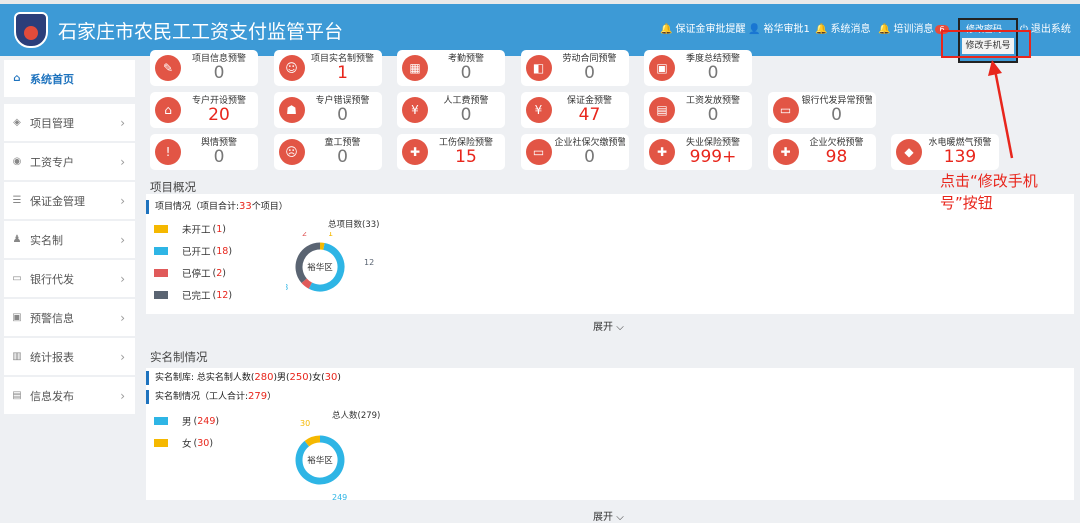  I want to click on bell-icon: 🔔, so click(666, 29).